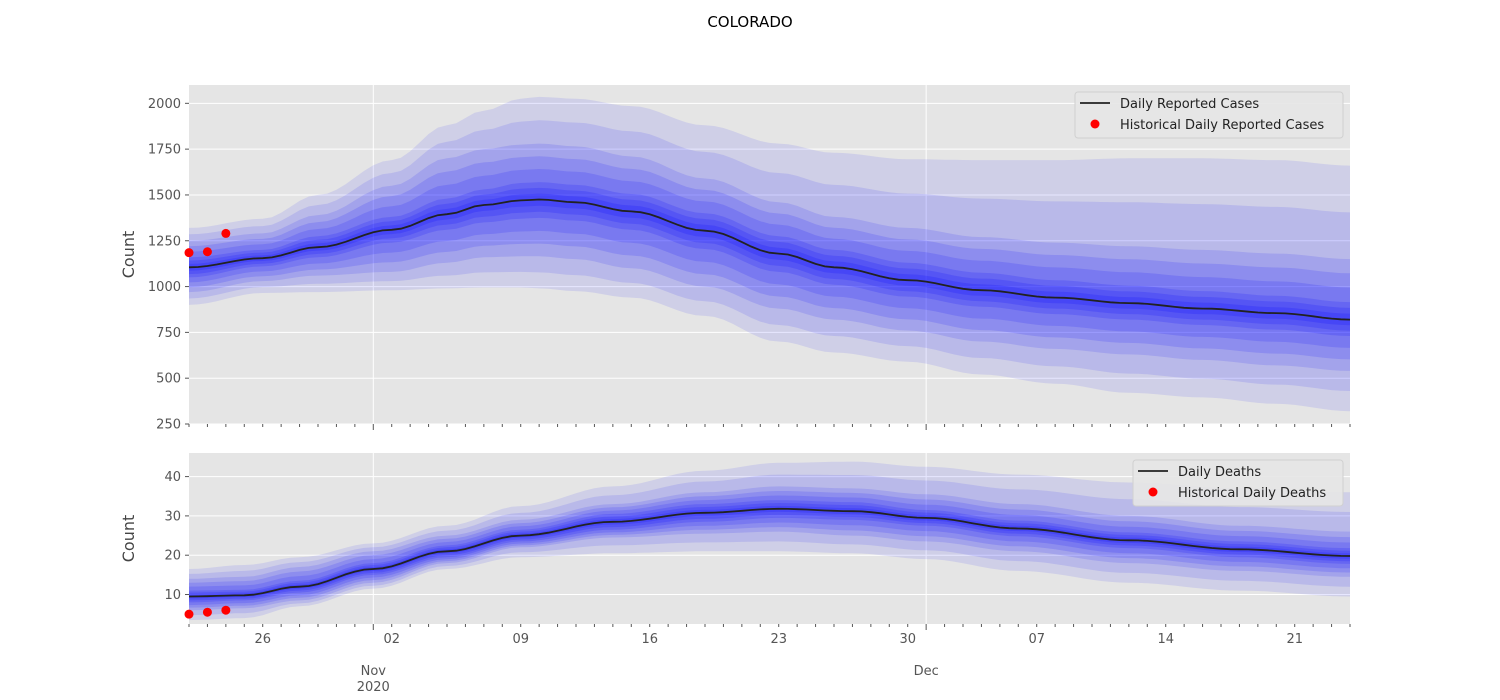 This screenshot has height=700, width=1500. What do you see at coordinates (1036, 639) in the screenshot?
I see `x-tick-label: 07` at bounding box center [1036, 639].